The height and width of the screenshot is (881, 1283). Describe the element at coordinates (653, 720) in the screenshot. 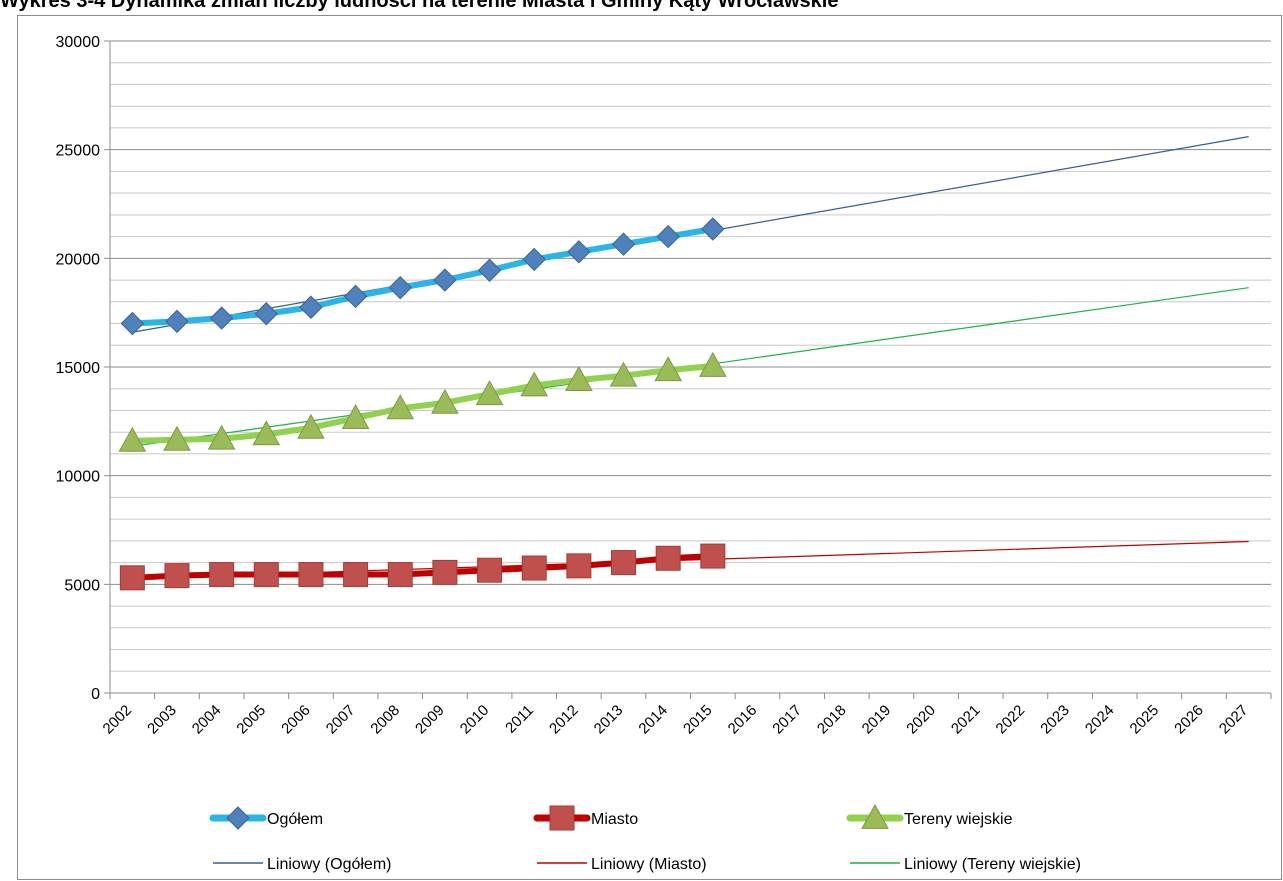

I see `x-tick-label: 2014` at that location.